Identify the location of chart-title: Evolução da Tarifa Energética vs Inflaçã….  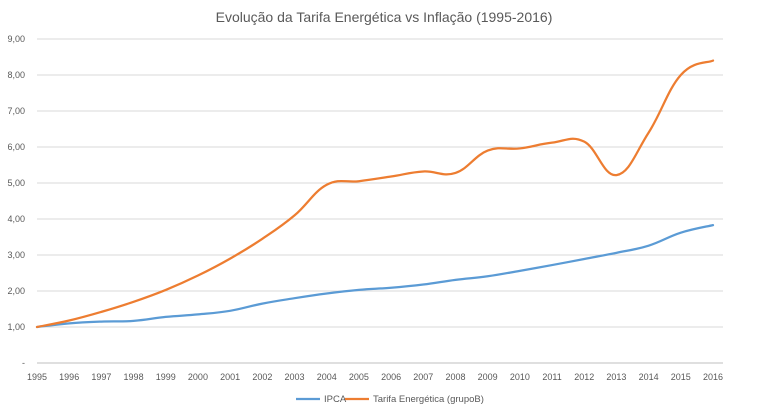
(384, 17).